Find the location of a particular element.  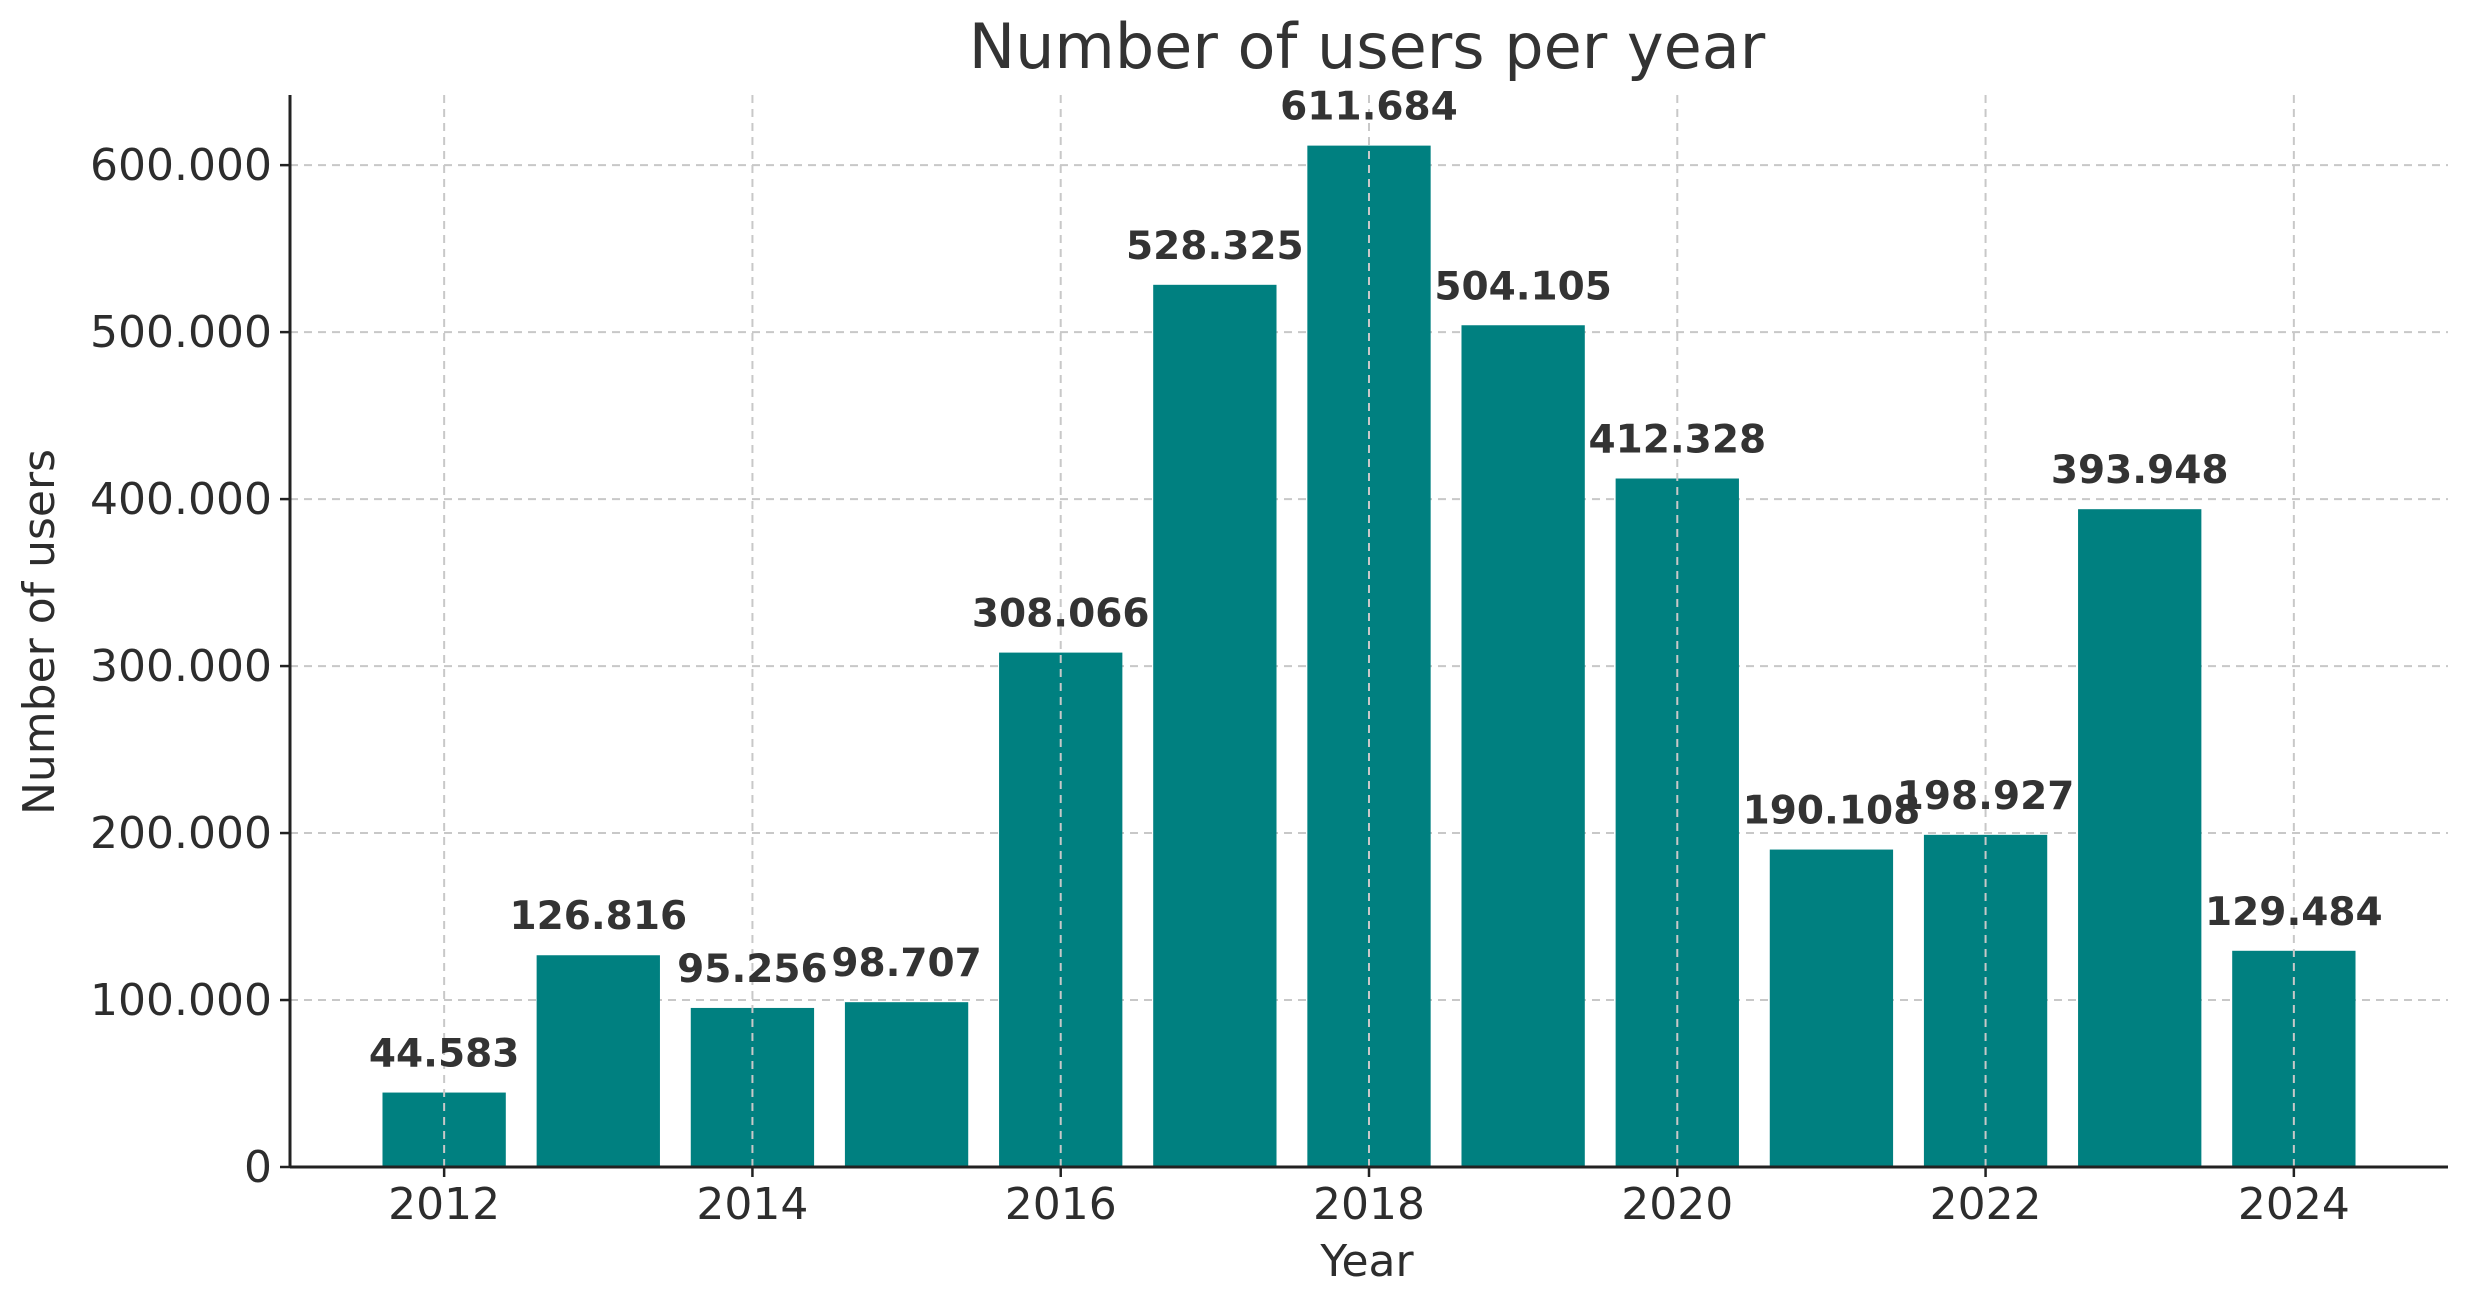

y-tick-label: 300.000 is located at coordinates (181, 666).